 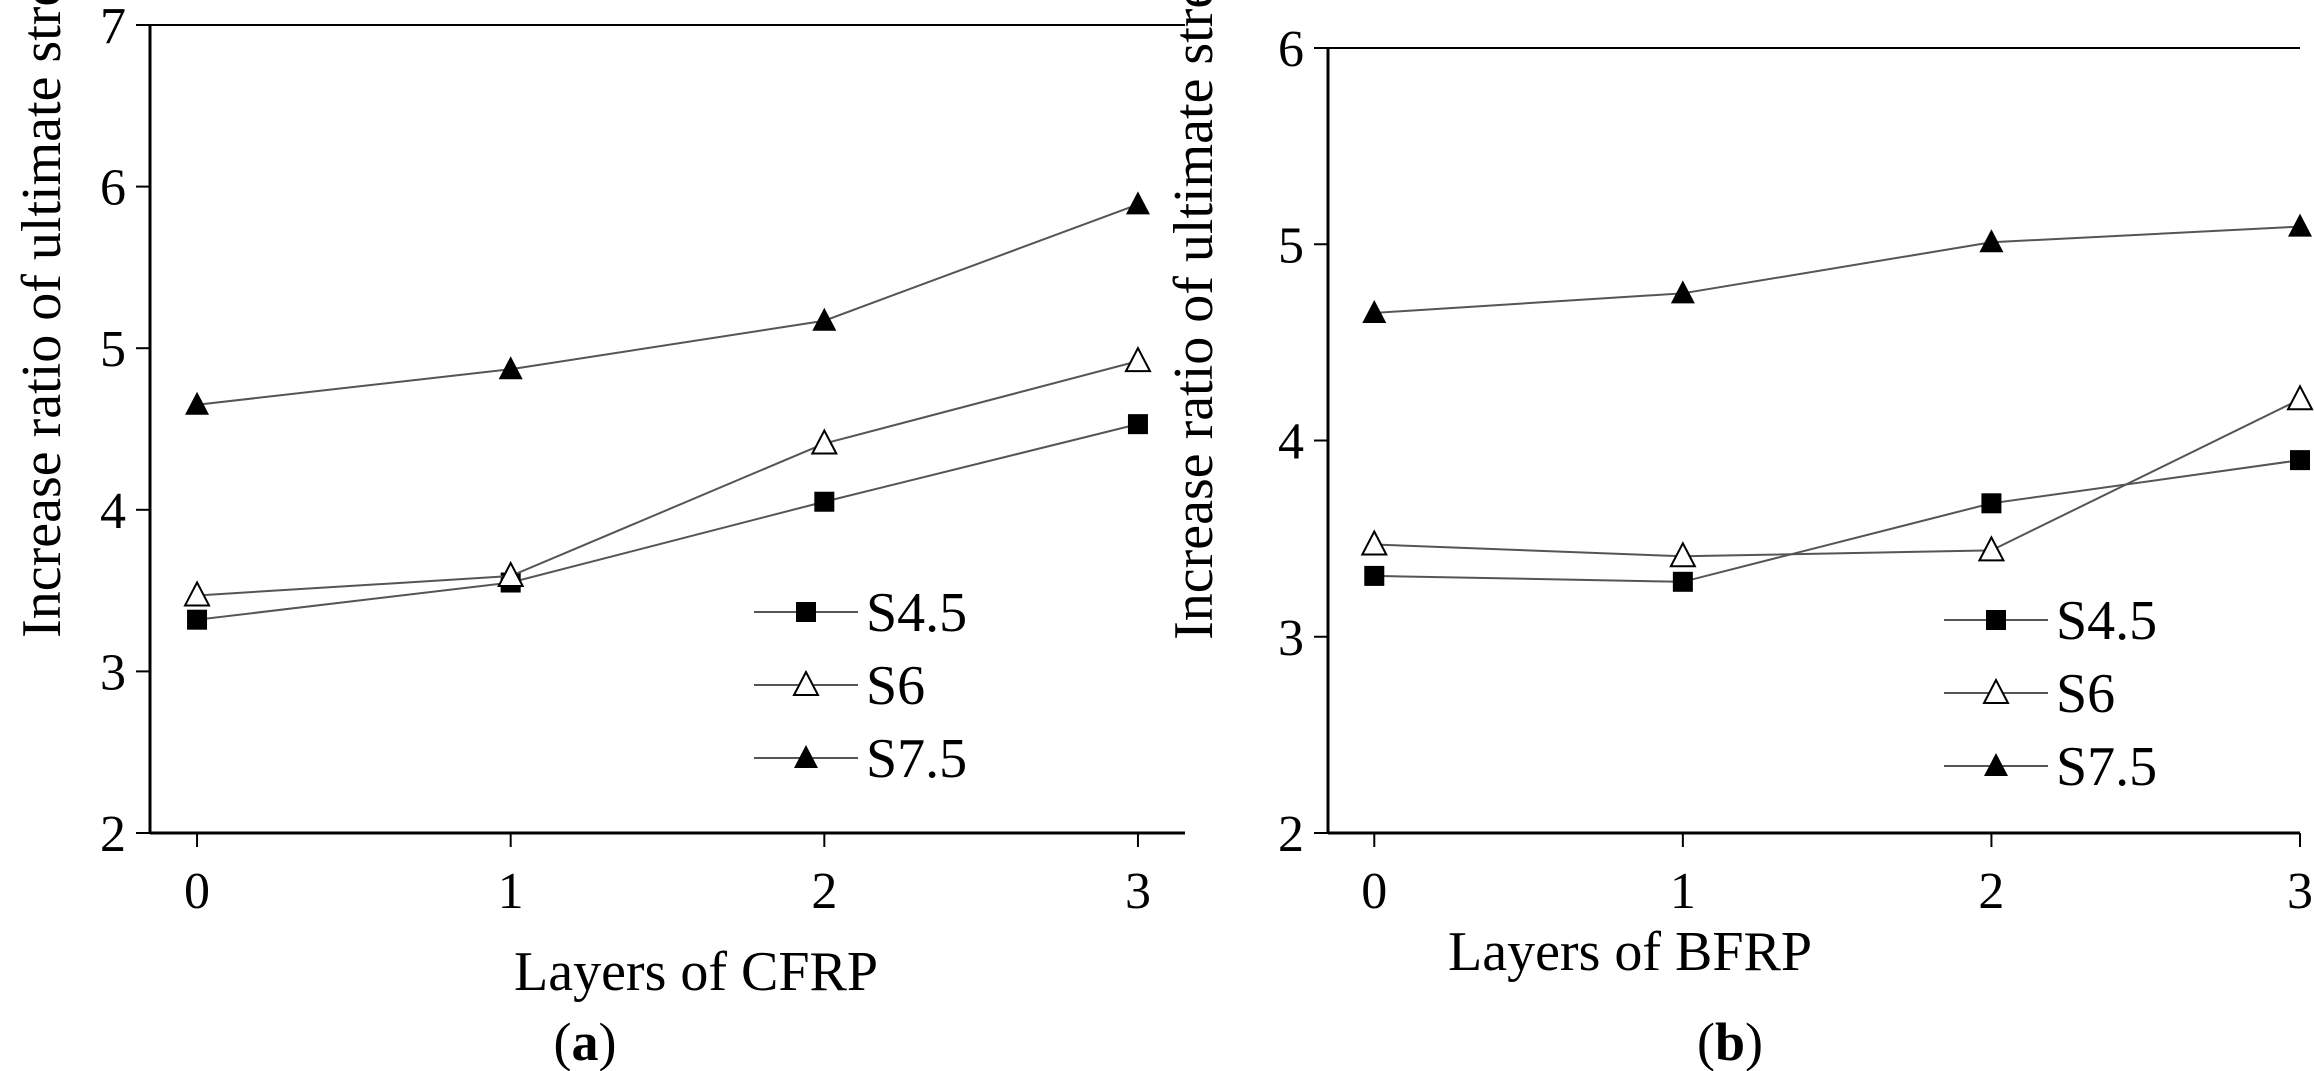 What do you see at coordinates (1683, 891) in the screenshot?
I see `chart-b-x-tick-label: 1` at bounding box center [1683, 891].